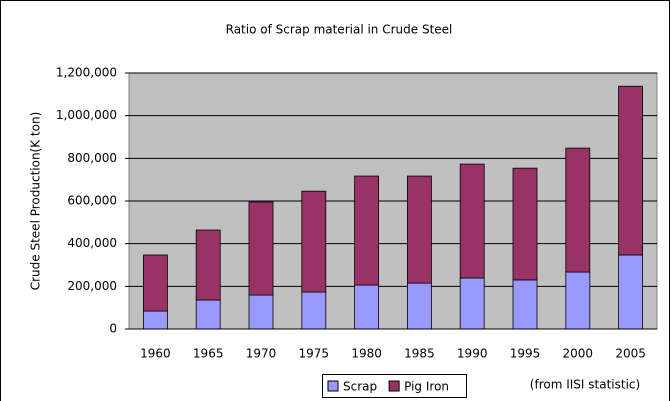 This screenshot has width=671, height=401. What do you see at coordinates (366, 354) in the screenshot?
I see `x-tick-label: 1980` at bounding box center [366, 354].